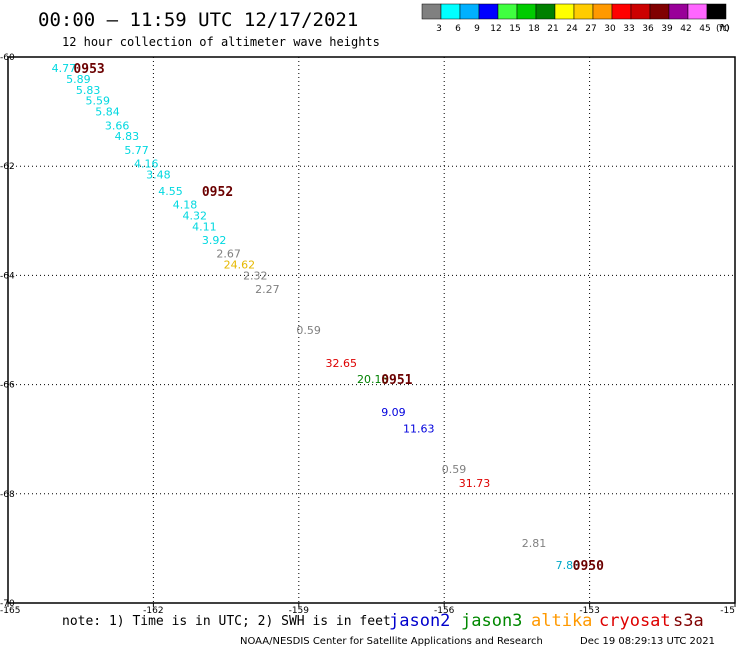  Describe the element at coordinates (589, 611) in the screenshot. I see `x-tick-label: -153` at that location.